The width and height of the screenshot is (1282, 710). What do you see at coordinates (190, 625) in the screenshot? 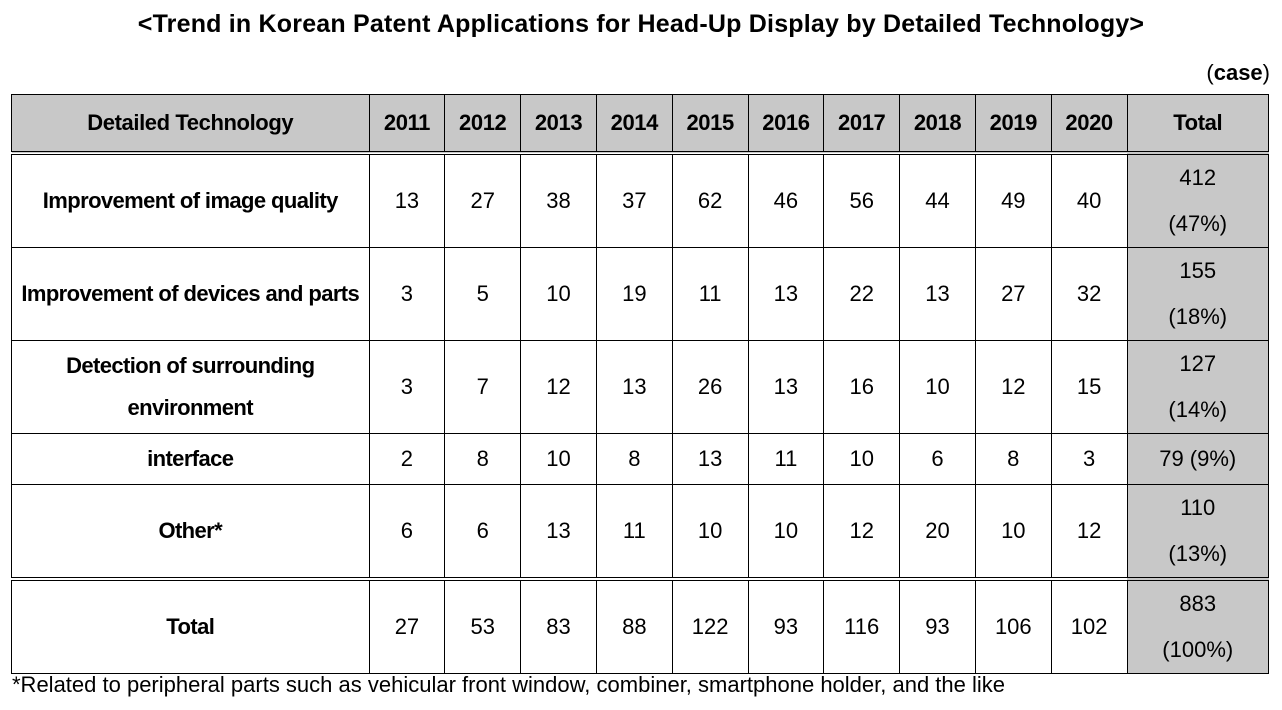
I see `row-label: Total` at bounding box center [190, 625].